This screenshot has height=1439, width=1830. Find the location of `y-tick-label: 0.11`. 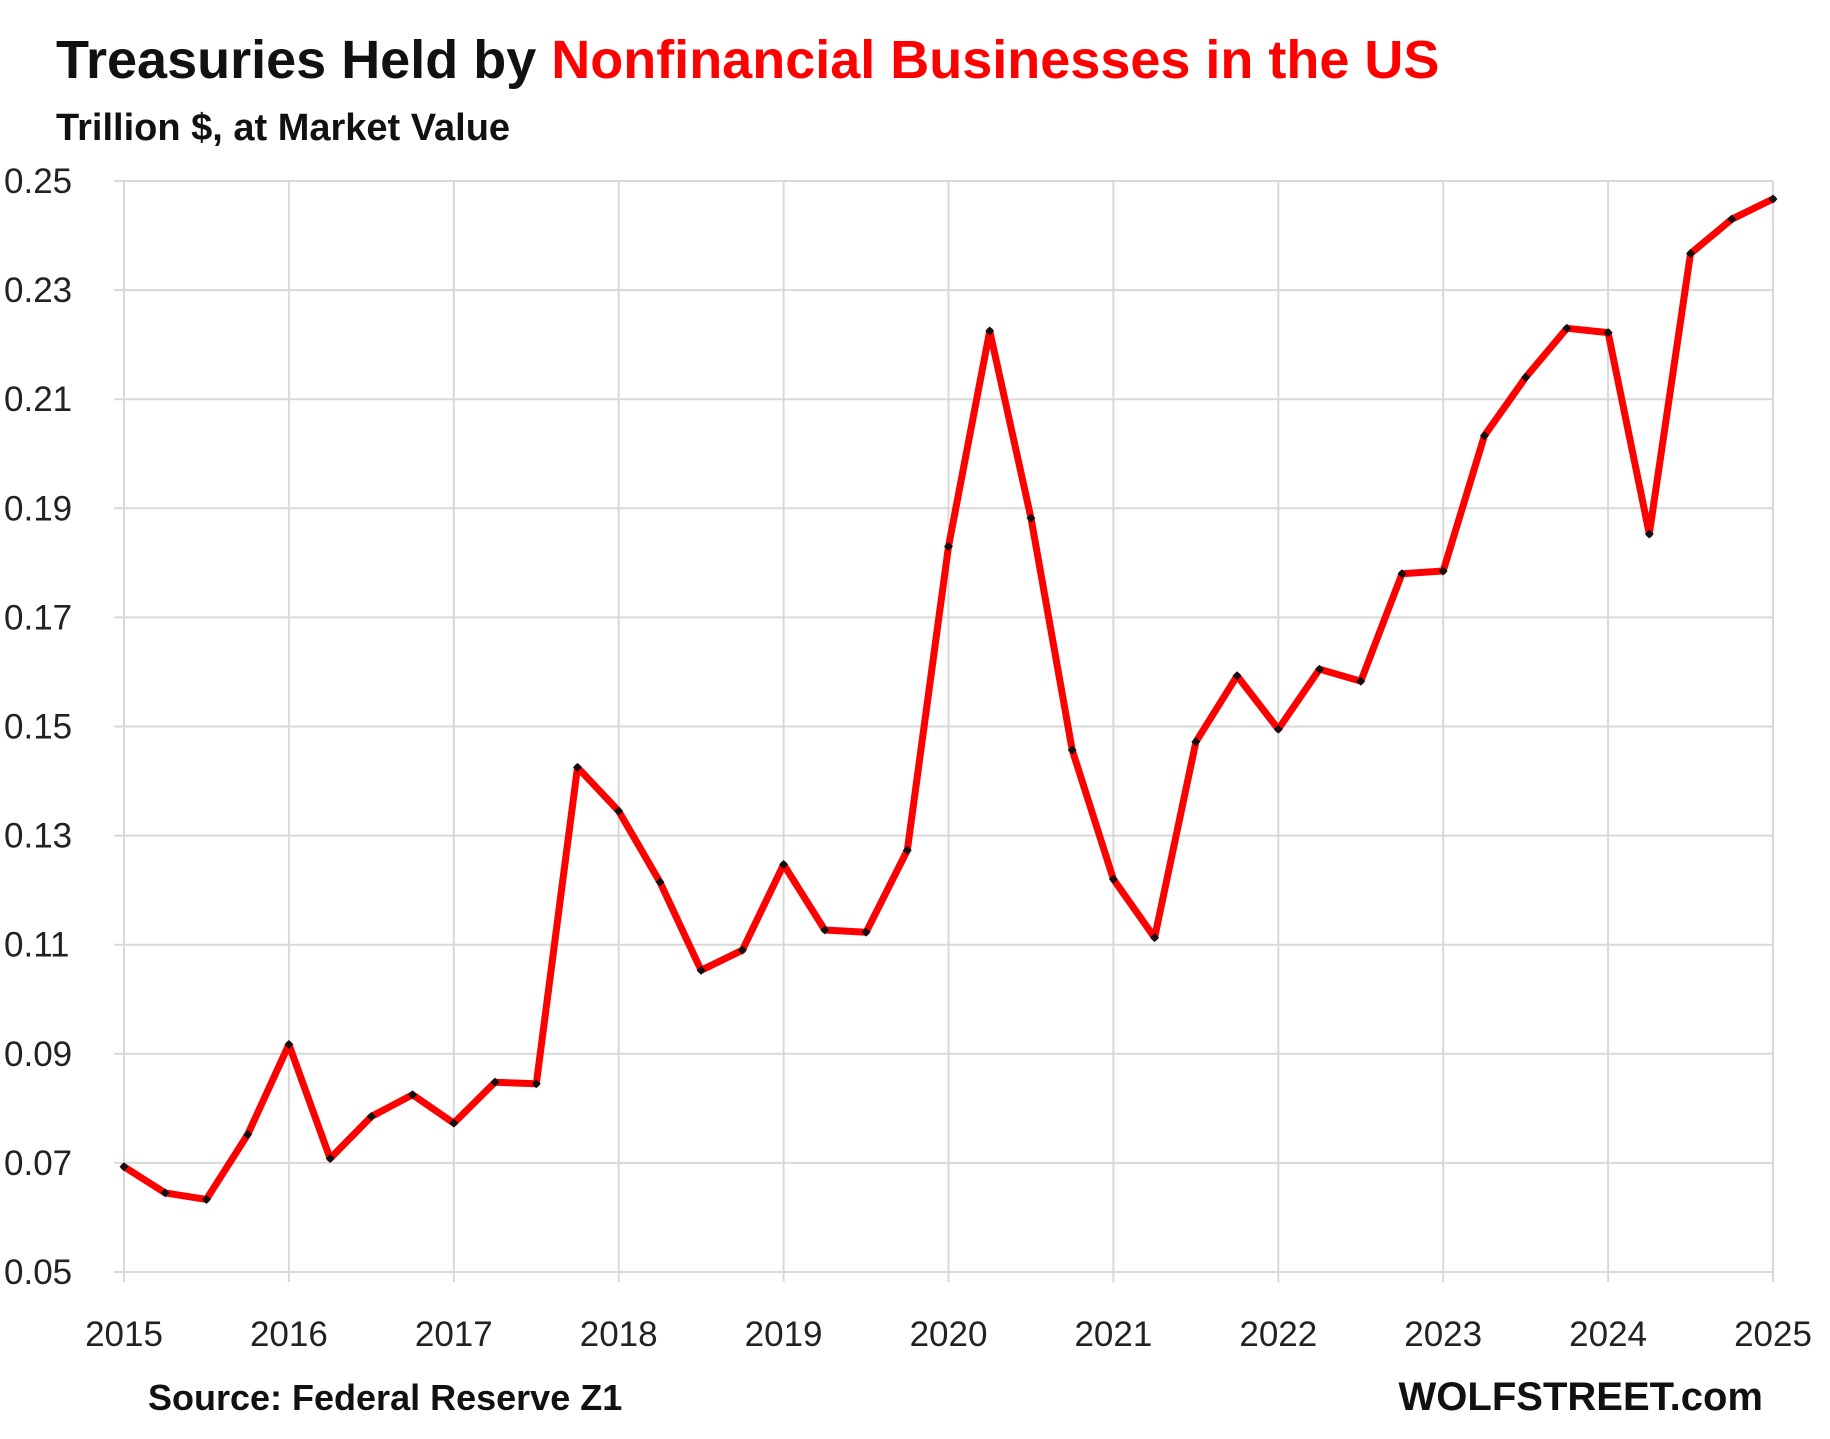

y-tick-label: 0.11 is located at coordinates (37, 945).